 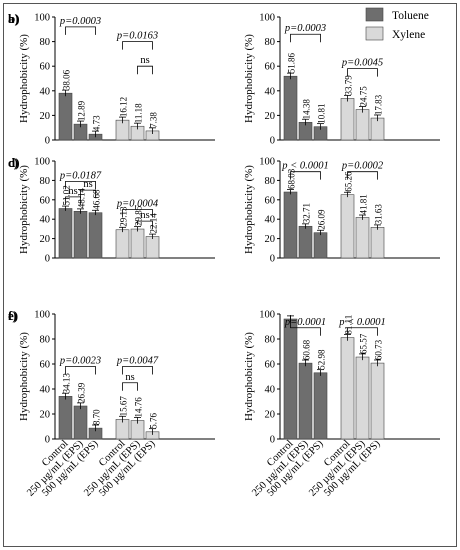 What do you see at coordinates (124, 406) in the screenshot?
I see `data-label: 15.67` at bounding box center [124, 406].